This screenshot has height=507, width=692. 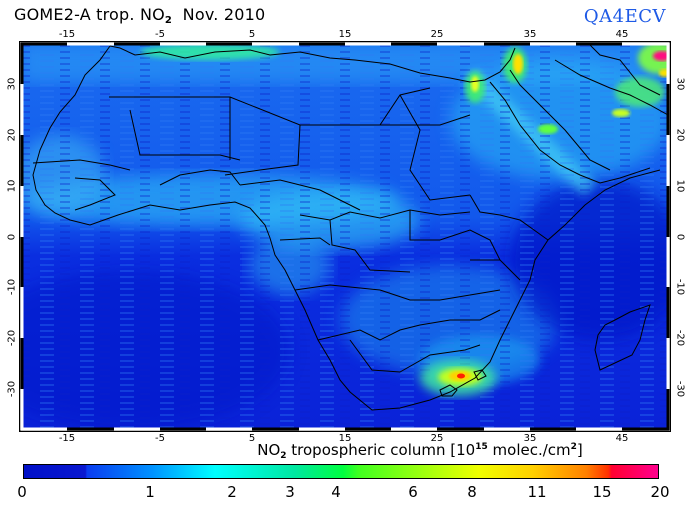 I want to click on right-tick: 20, so click(x=680, y=135).